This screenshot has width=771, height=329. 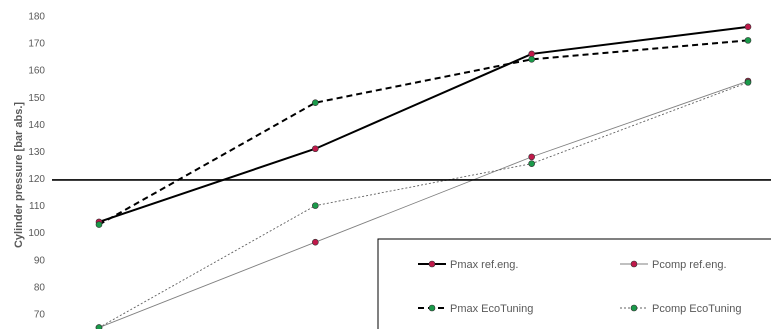 I want to click on y-tick-label: 170, so click(x=36, y=44).